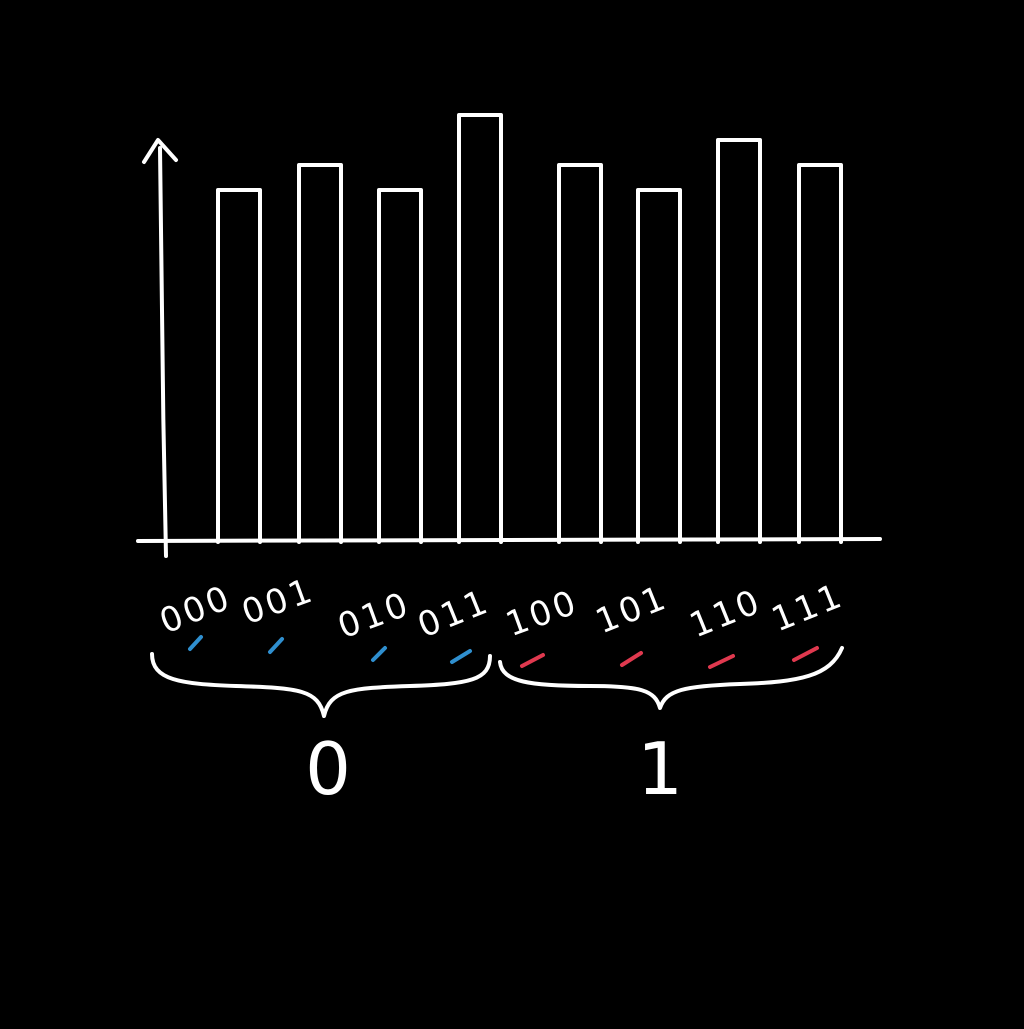 Image resolution: width=1024 pixels, height=1029 pixels. Describe the element at coordinates (163, 352) in the screenshot. I see `y-axis` at that location.